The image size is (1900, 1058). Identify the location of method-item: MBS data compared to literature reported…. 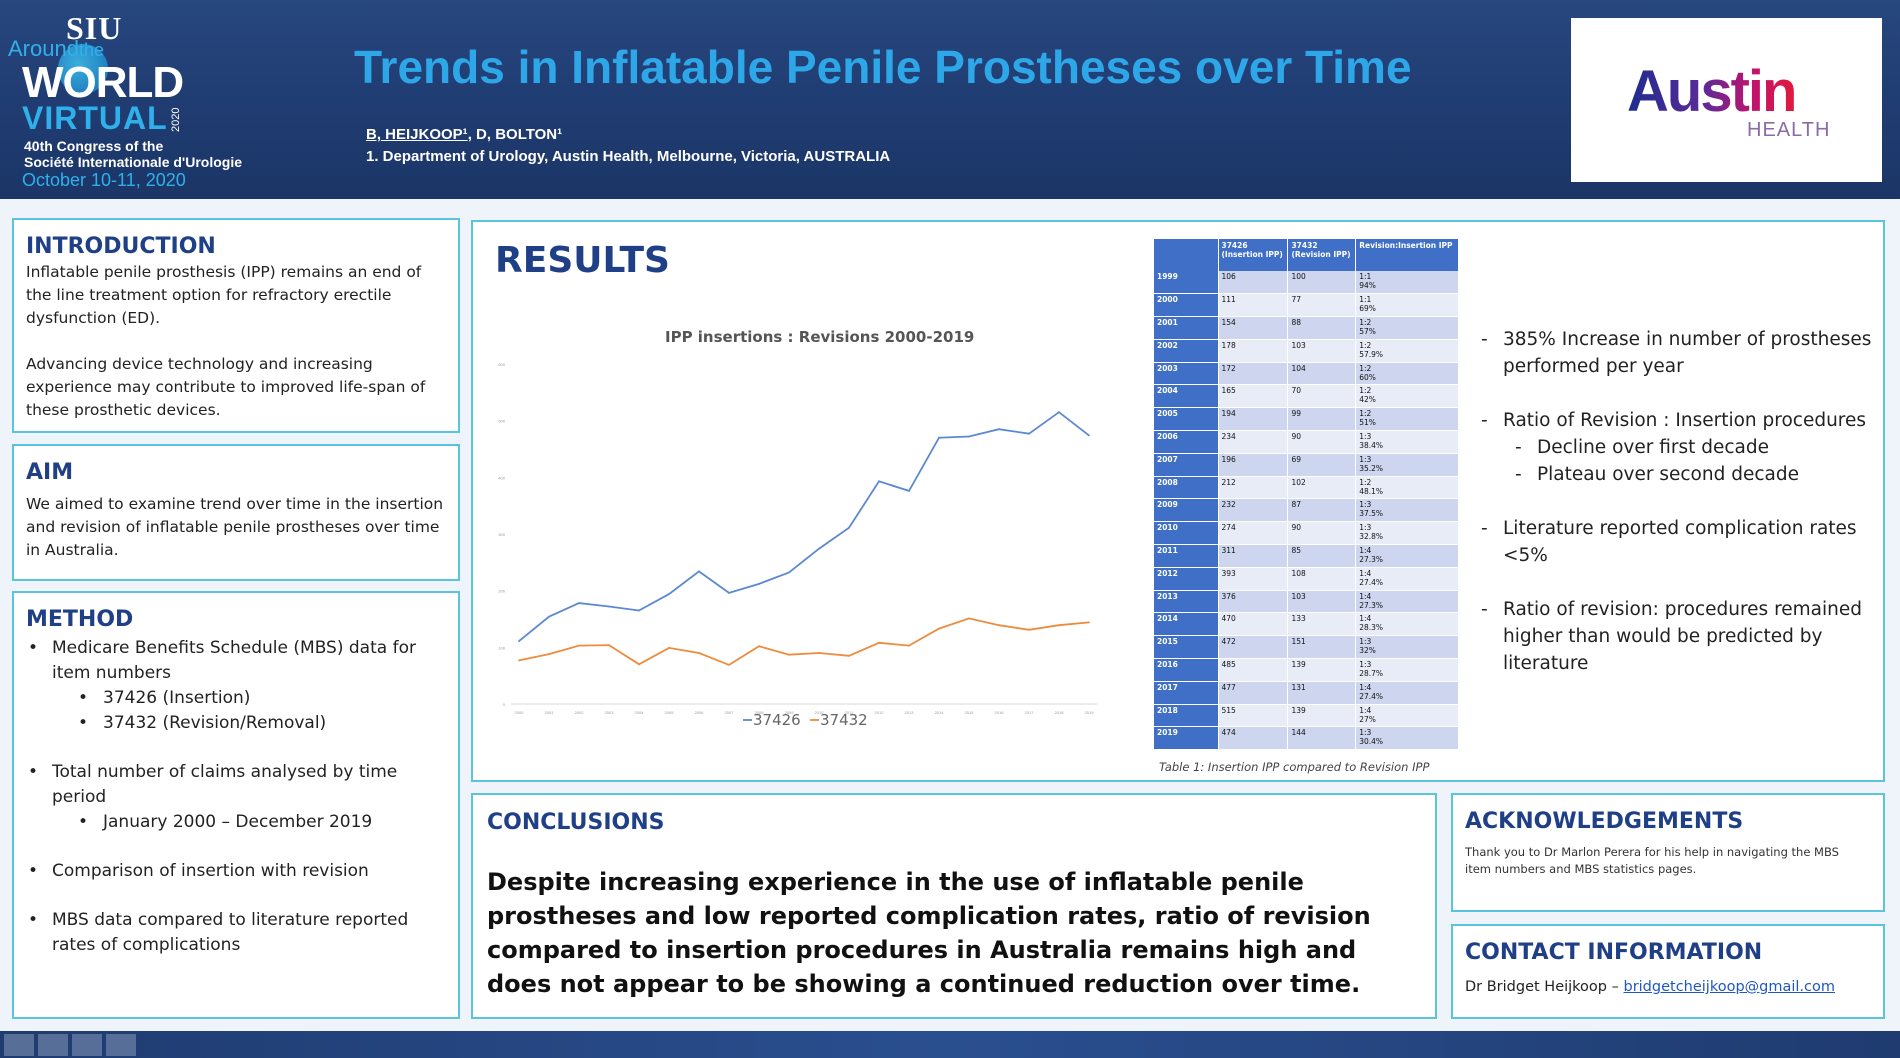
(231, 933).